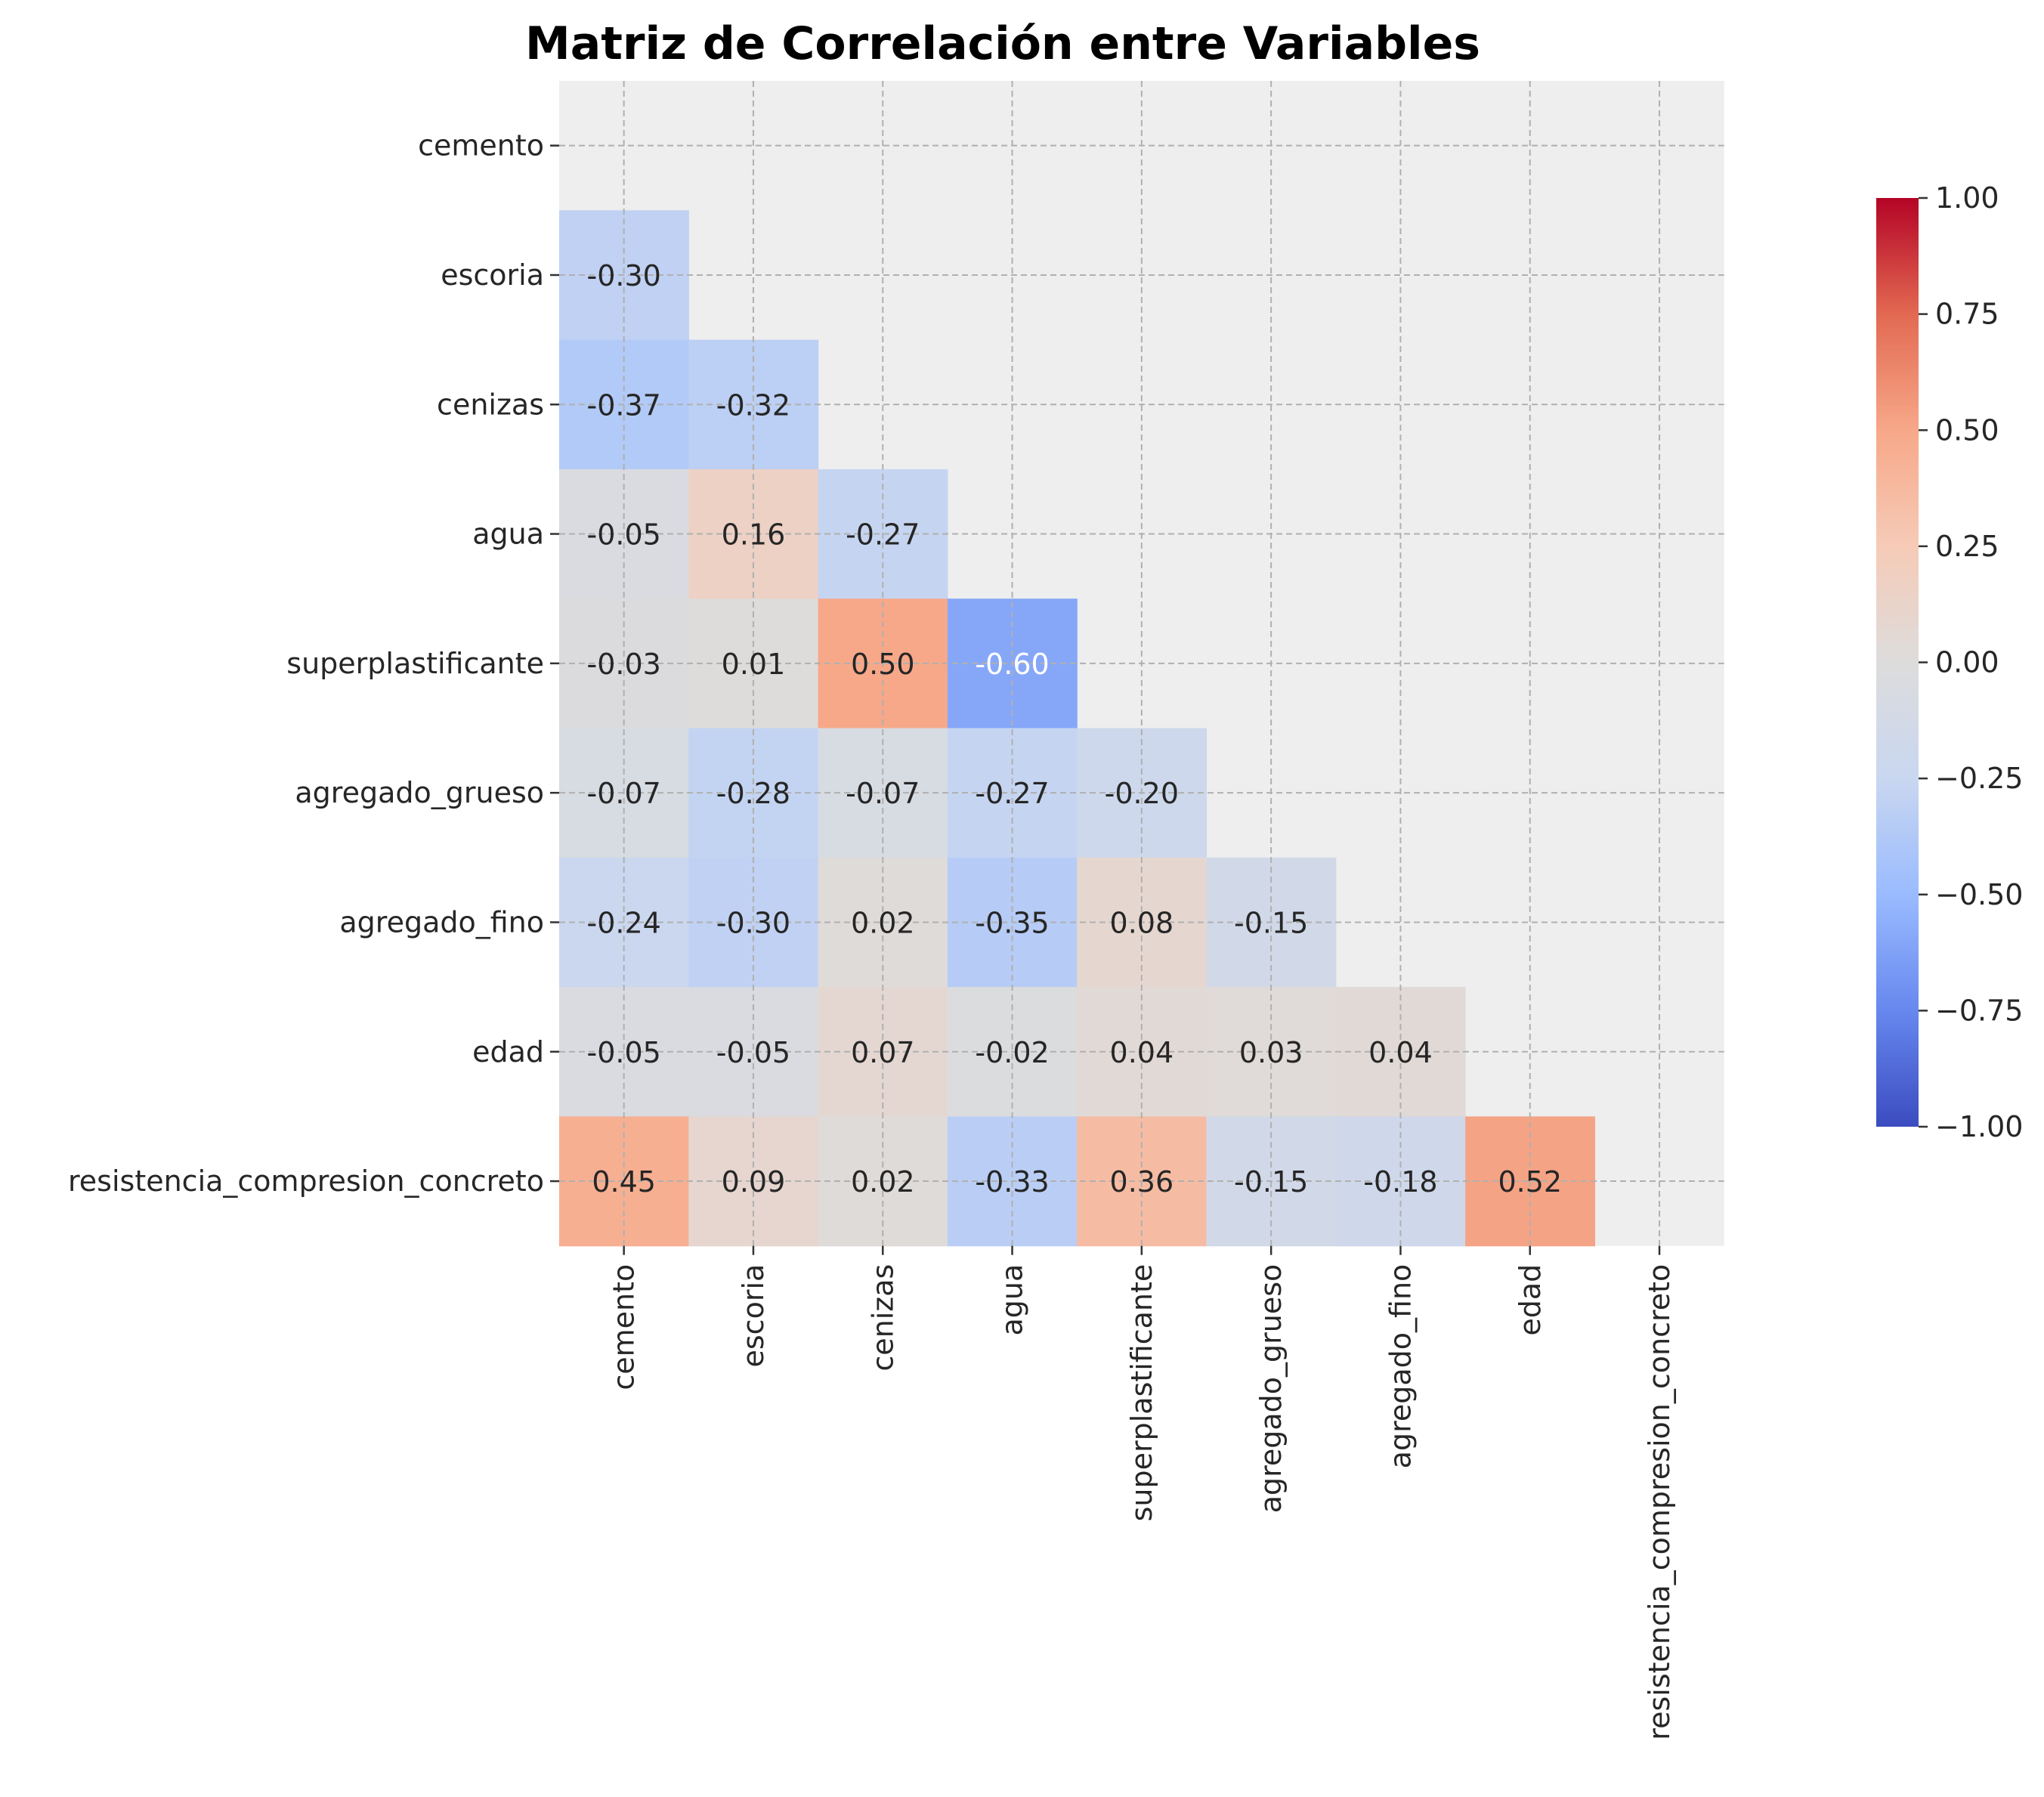 This screenshot has width=2044, height=1797. What do you see at coordinates (624, 1182) in the screenshot?
I see `cell-value-label: 0.45` at bounding box center [624, 1182].